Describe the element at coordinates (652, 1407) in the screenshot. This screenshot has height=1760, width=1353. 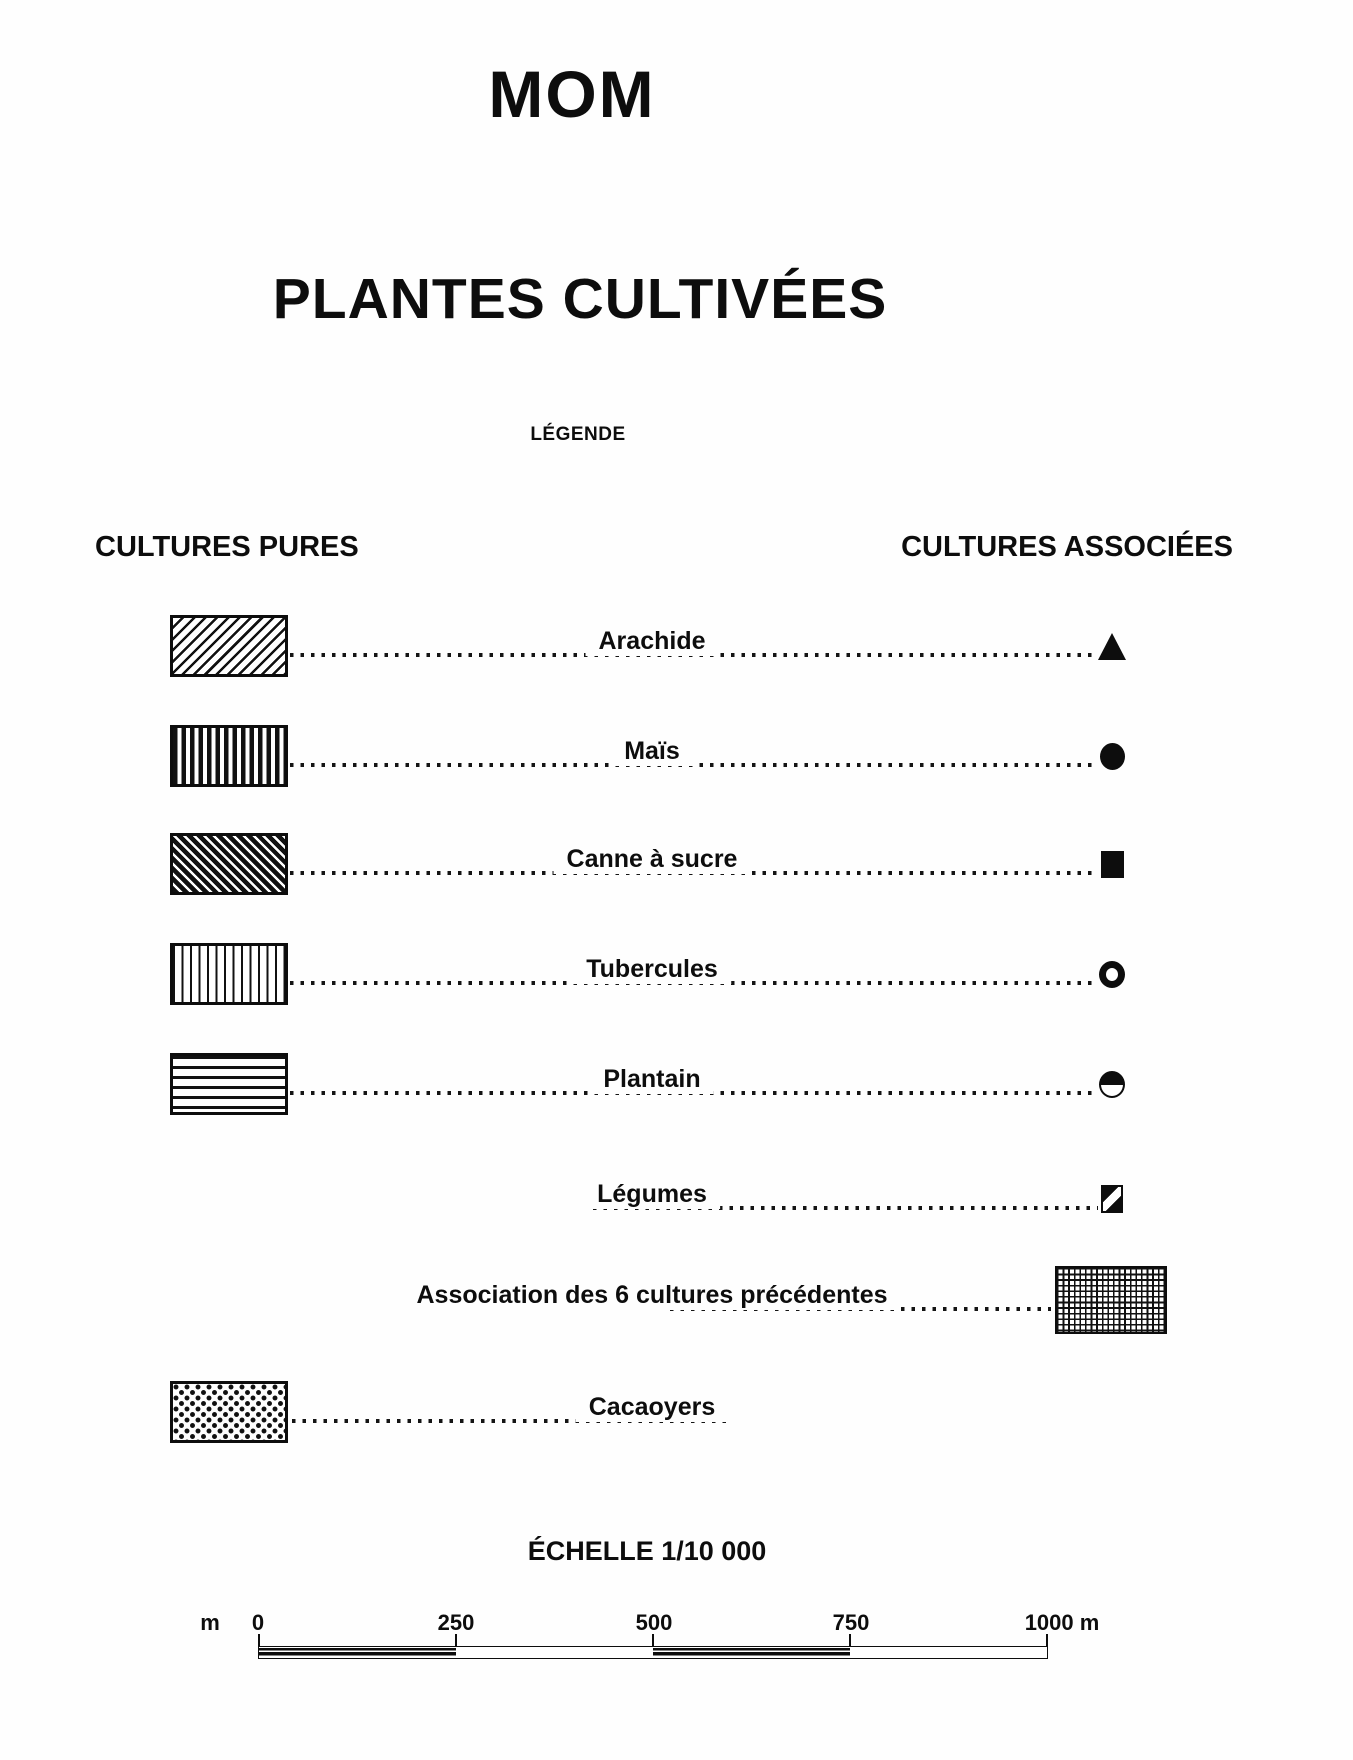
I see `cacaoyers-label: Cacaoyers` at that location.